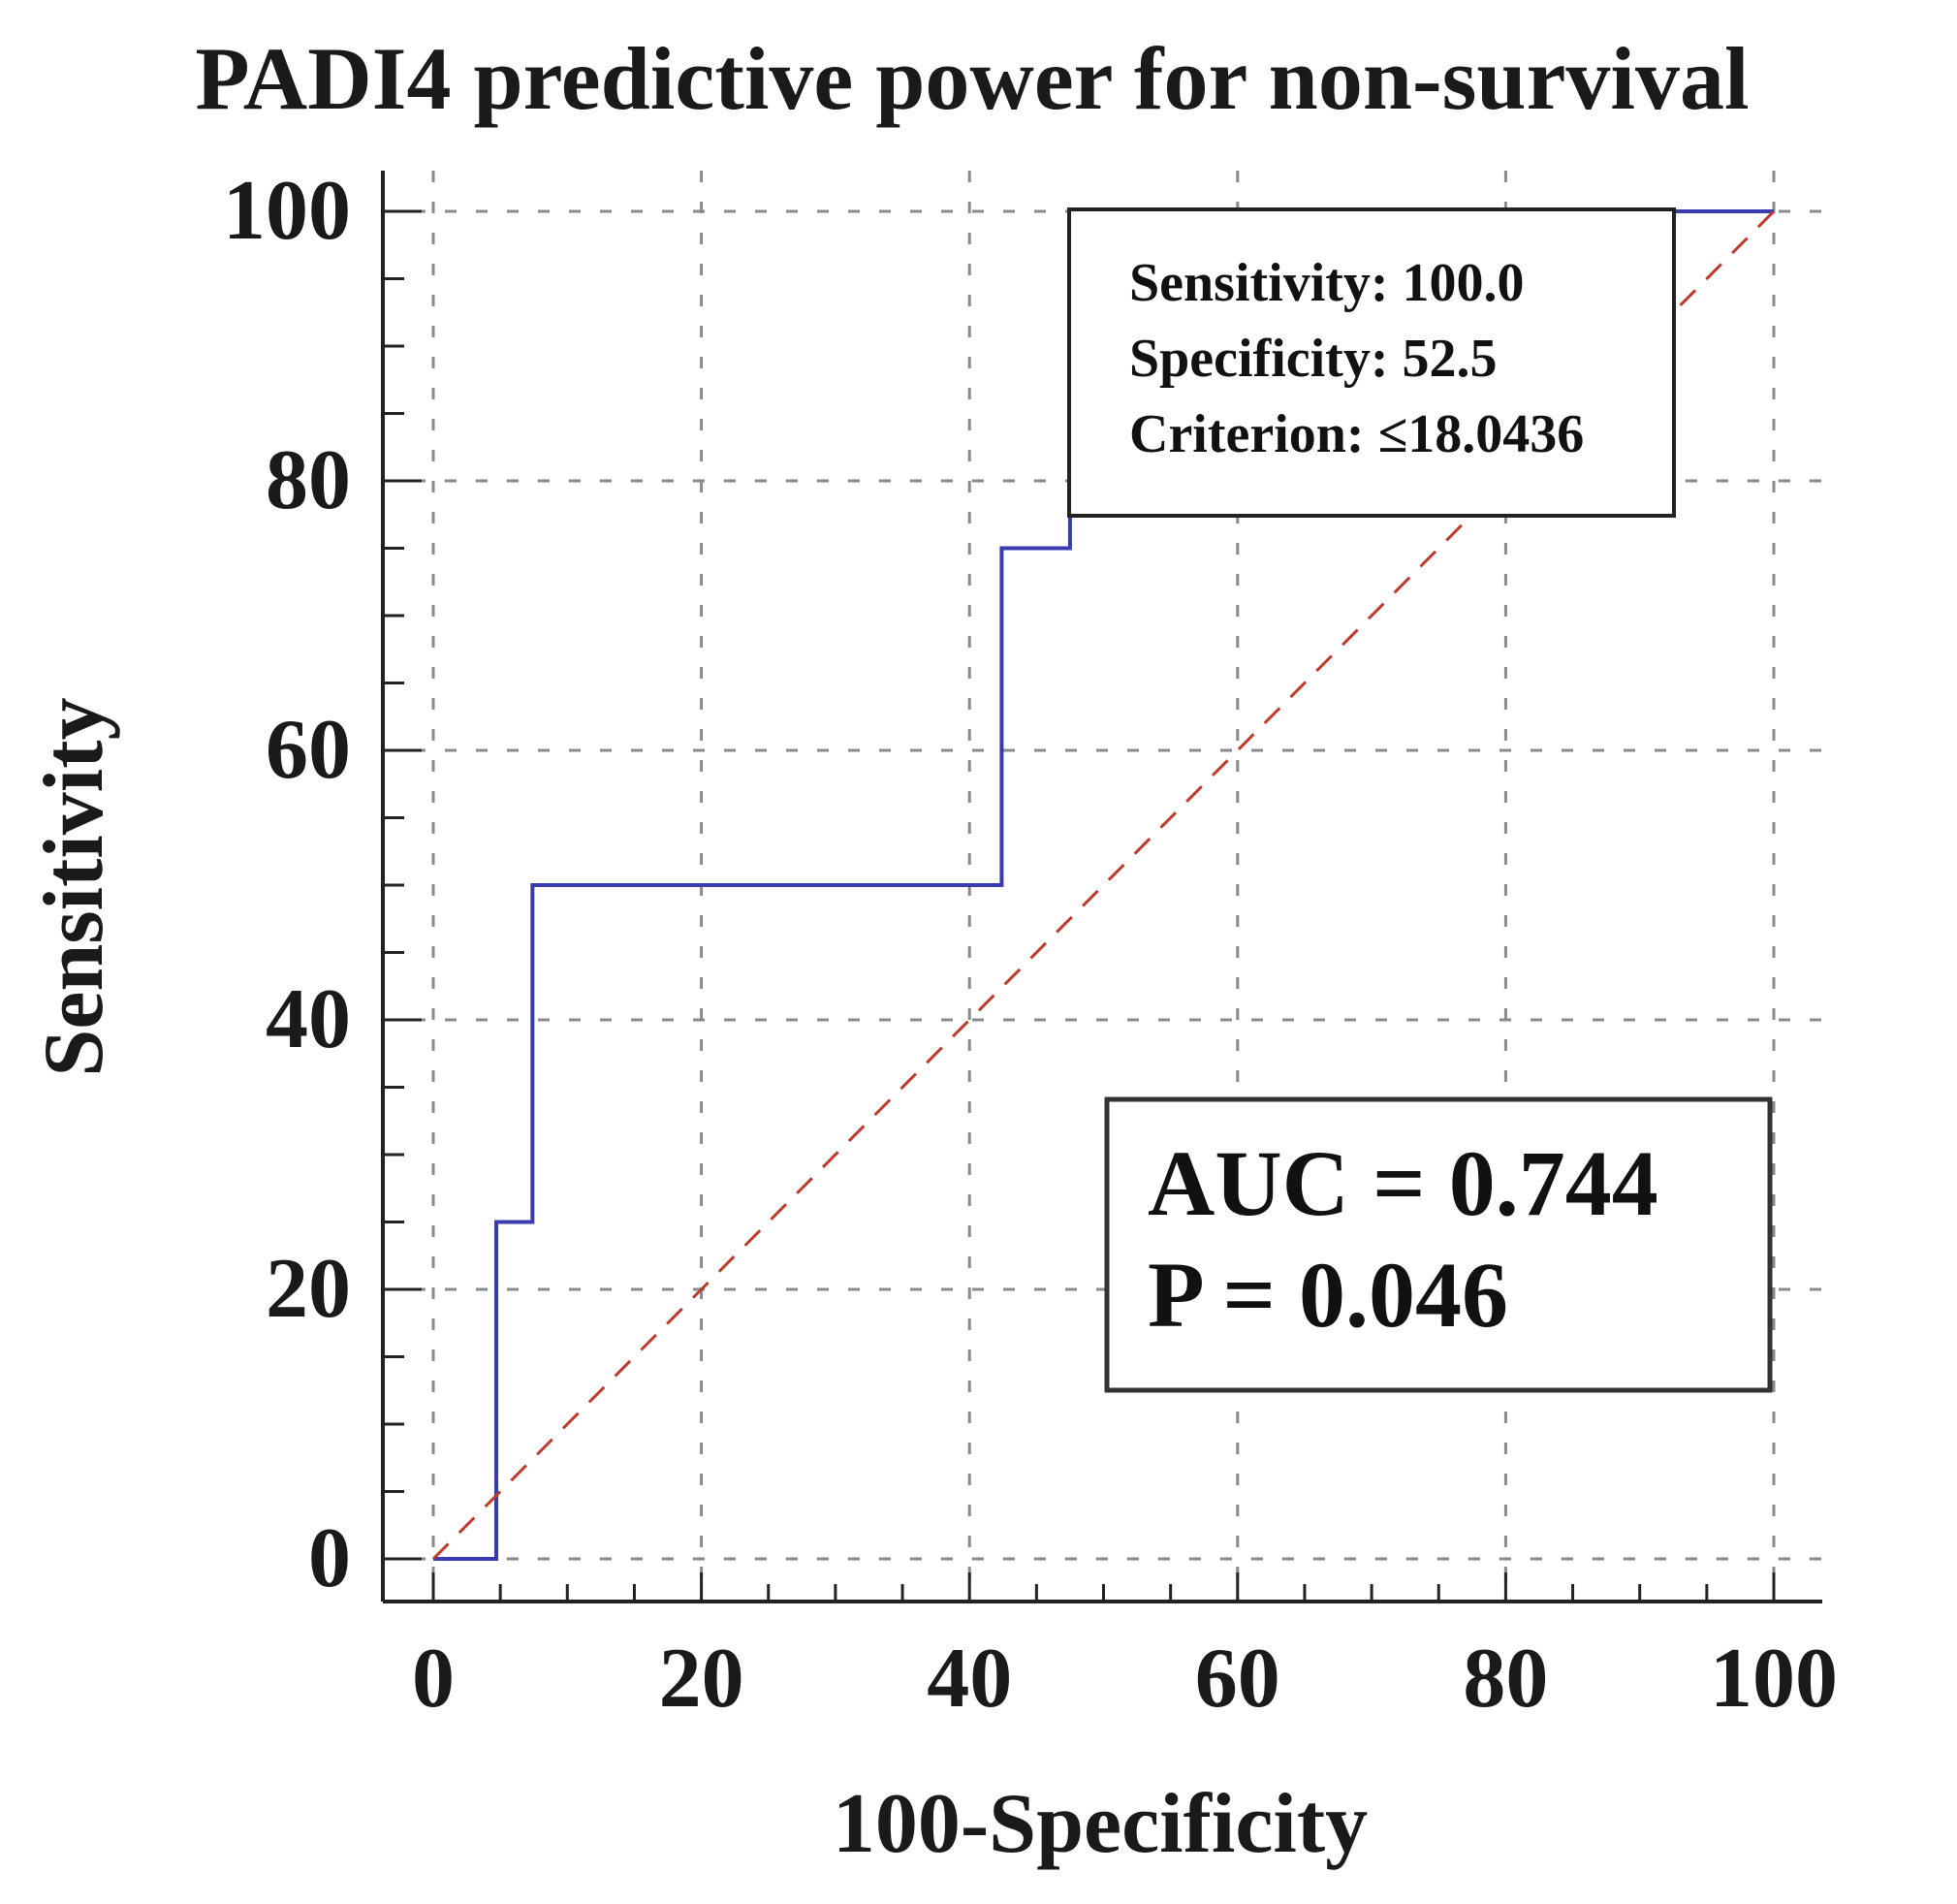 Image resolution: width=1957 pixels, height=1904 pixels. What do you see at coordinates (1237, 1679) in the screenshot?
I see `x-tick-label: 60` at bounding box center [1237, 1679].